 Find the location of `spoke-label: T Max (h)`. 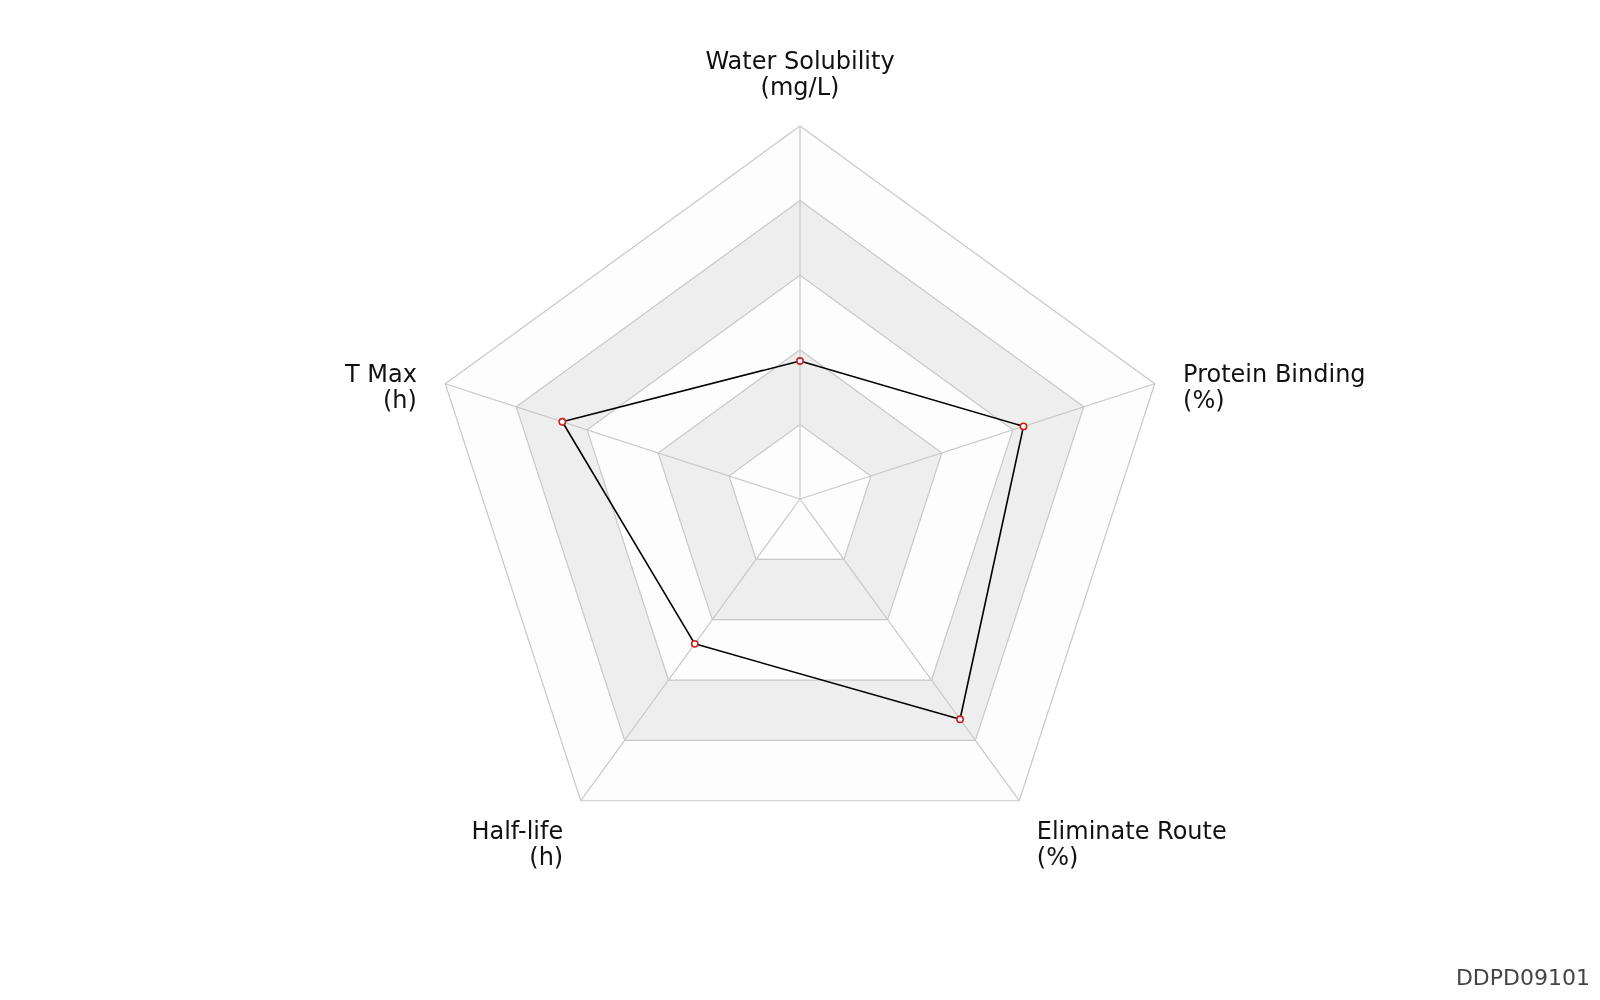

spoke-label: T Max (h) is located at coordinates (380, 386).